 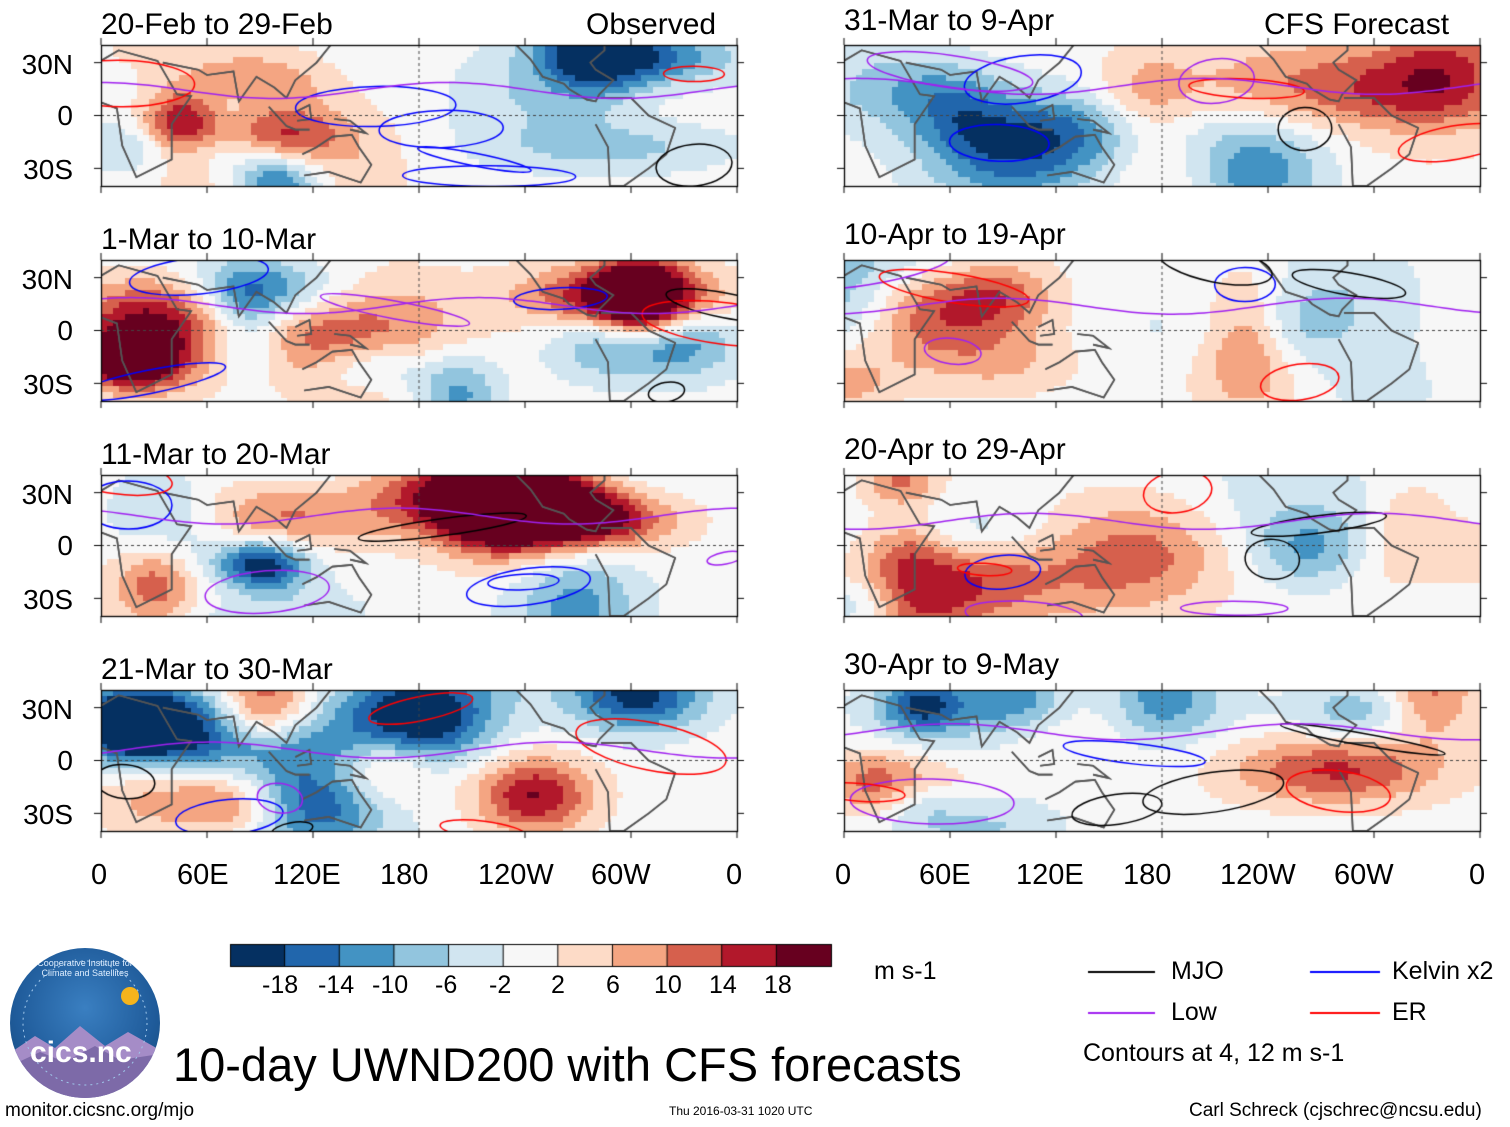 What do you see at coordinates (1214, 1053) in the screenshot?
I see `legend-note: Contours at 4, 12 m s-1` at bounding box center [1214, 1053].